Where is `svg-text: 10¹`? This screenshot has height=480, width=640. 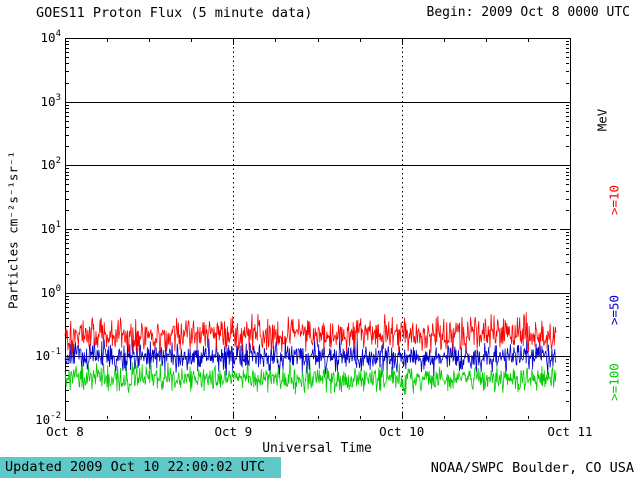
svg-text: 10¹ is located at coordinates (51, 228).